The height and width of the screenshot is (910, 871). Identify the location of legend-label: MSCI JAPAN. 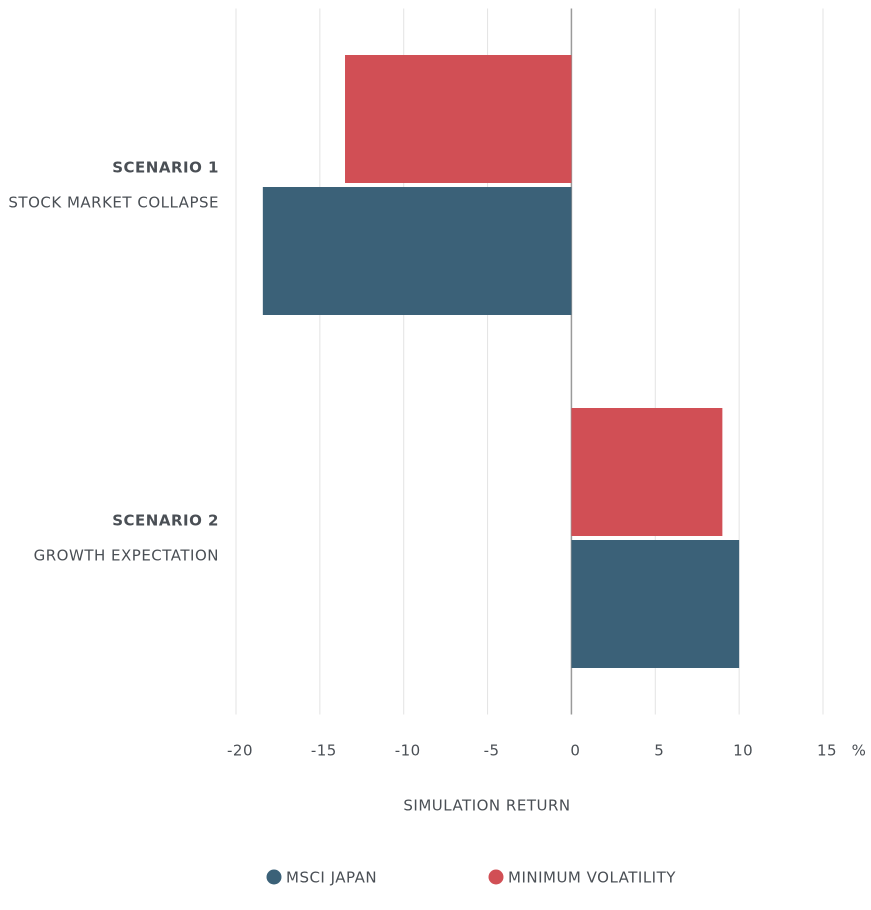
(331, 878).